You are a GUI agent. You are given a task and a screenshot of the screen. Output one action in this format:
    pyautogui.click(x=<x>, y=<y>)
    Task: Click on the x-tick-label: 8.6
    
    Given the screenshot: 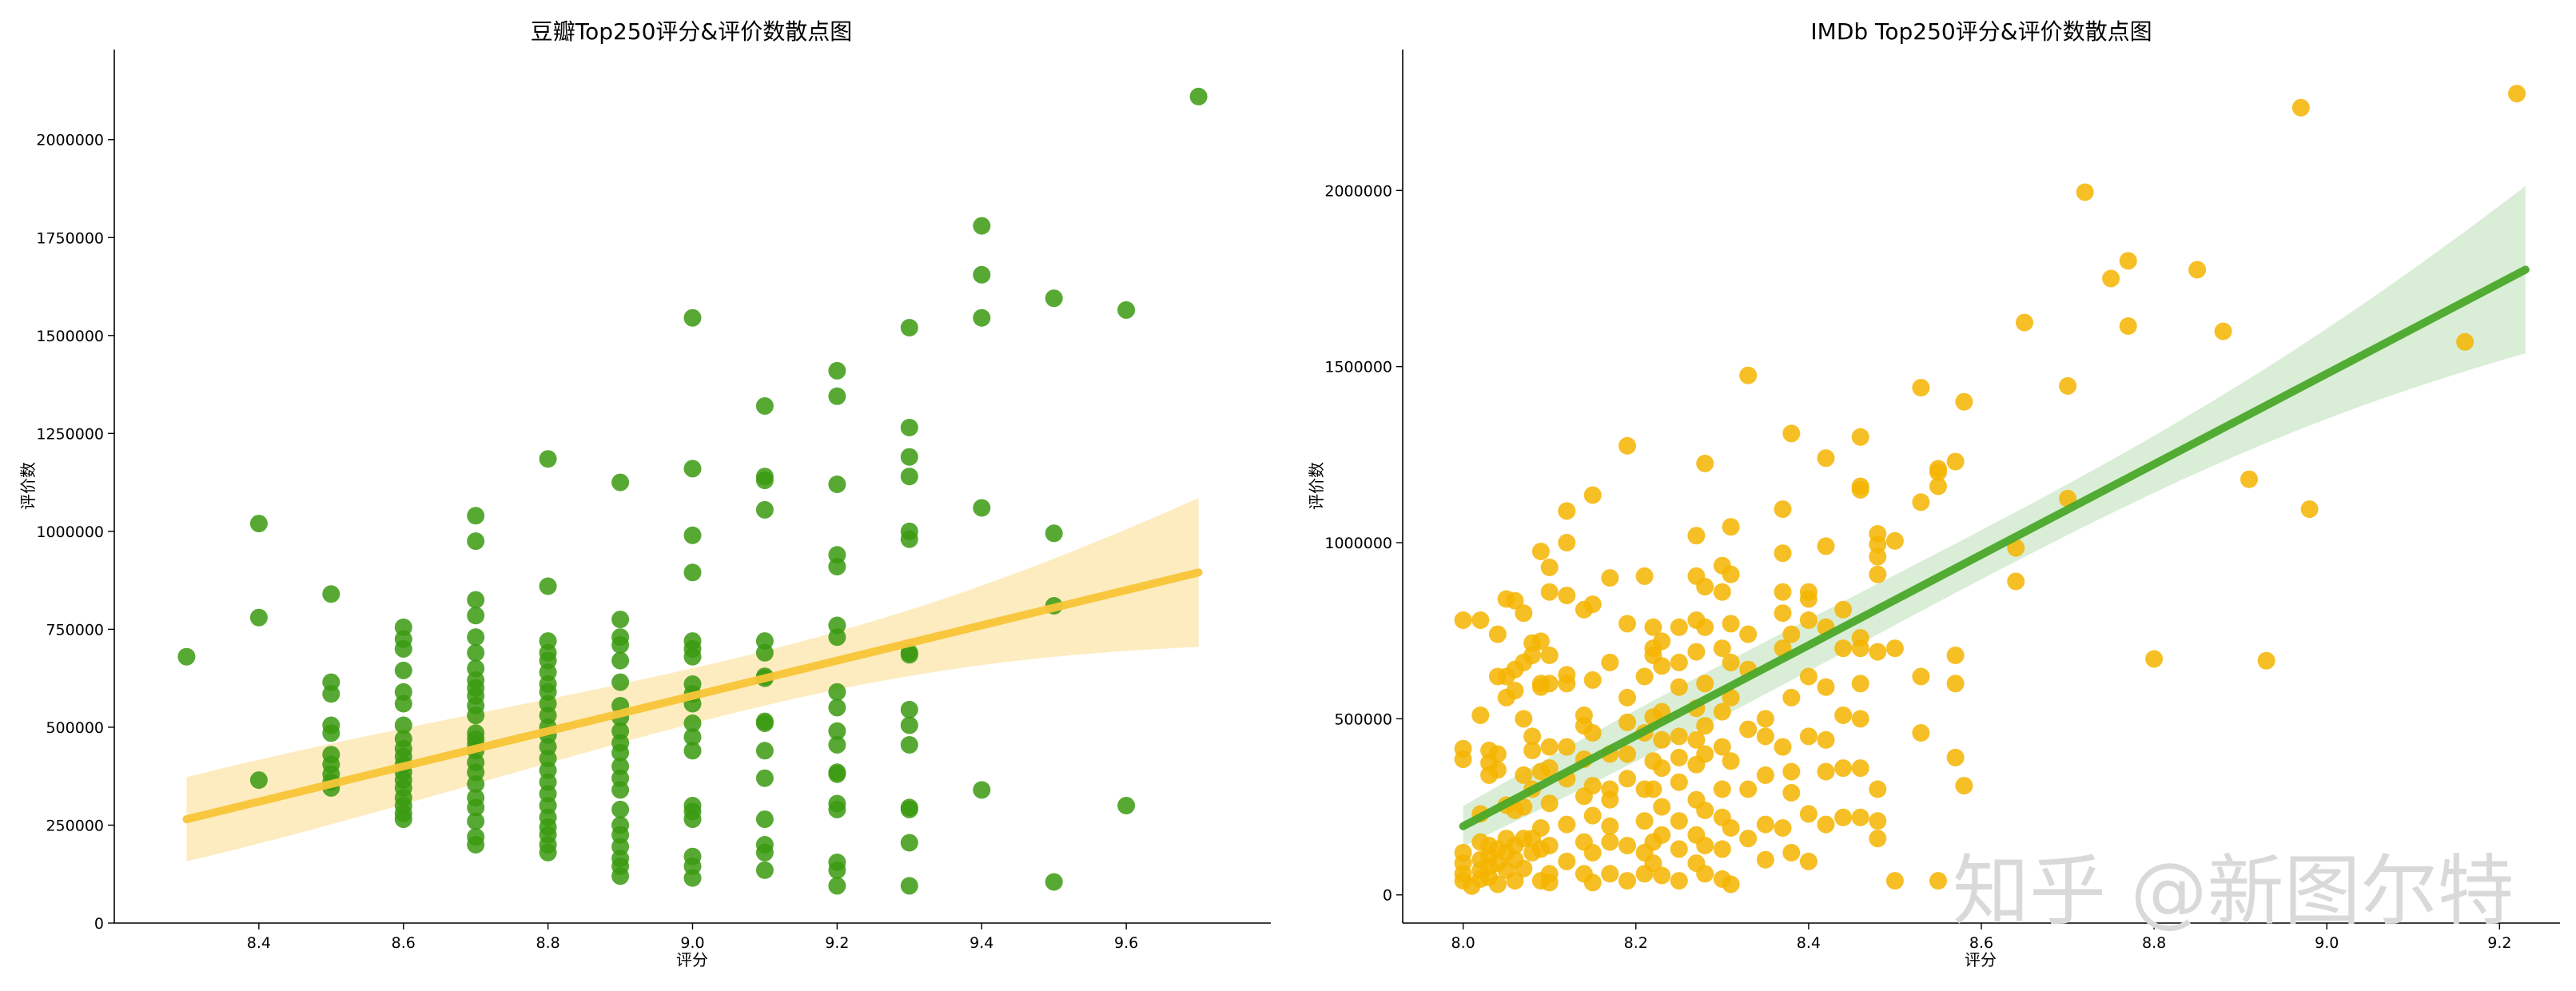 What is the action you would take?
    pyautogui.click(x=404, y=943)
    